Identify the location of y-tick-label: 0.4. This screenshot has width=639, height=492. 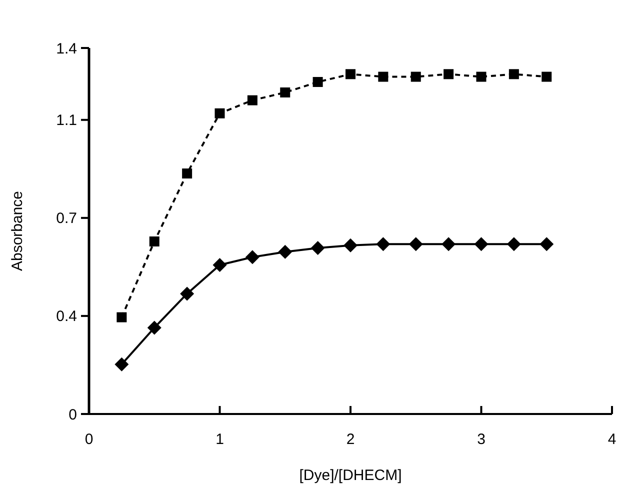
(66, 317).